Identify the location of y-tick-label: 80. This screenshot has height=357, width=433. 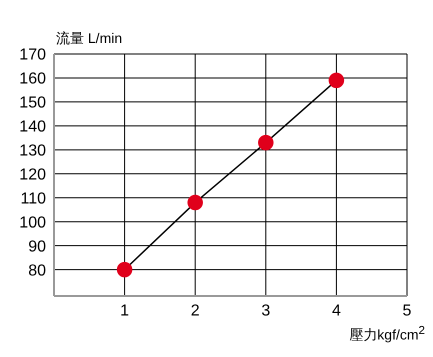
(37, 271).